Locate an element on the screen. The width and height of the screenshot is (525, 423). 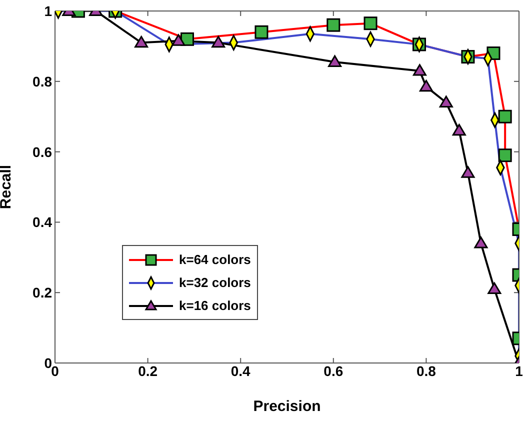
x-axis-title: Precision is located at coordinates (287, 406).